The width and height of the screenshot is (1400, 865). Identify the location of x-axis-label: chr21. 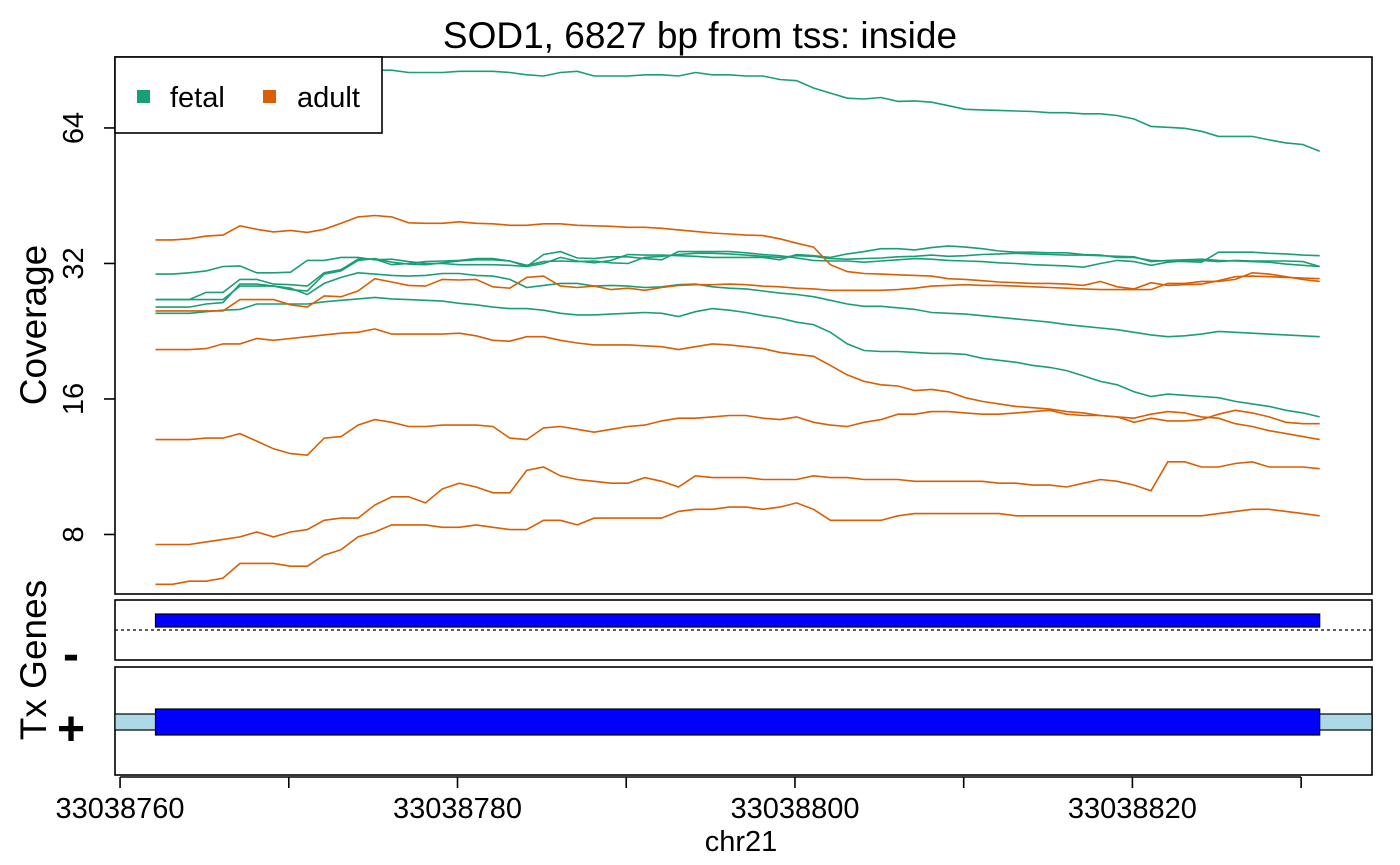
(741, 842).